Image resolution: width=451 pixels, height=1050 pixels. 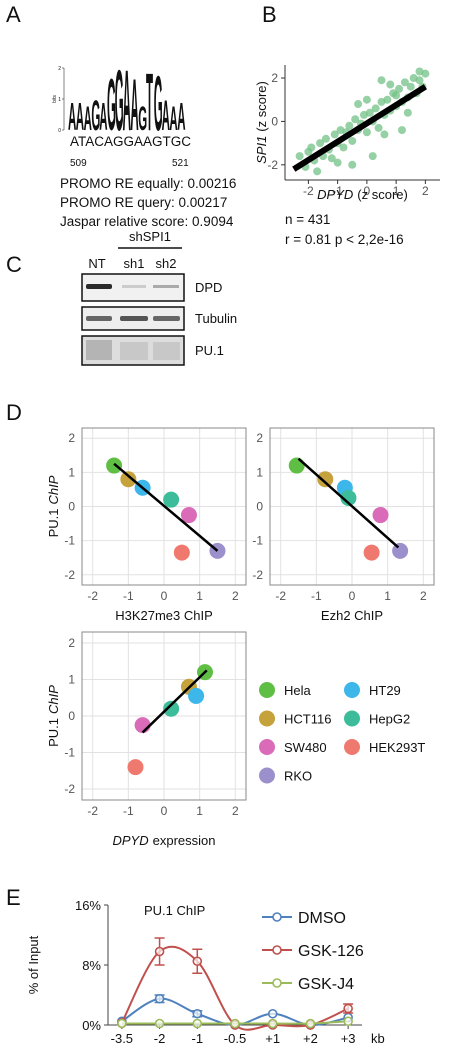 What do you see at coordinates (378, 1038) in the screenshot?
I see `x-unit: kb` at bounding box center [378, 1038].